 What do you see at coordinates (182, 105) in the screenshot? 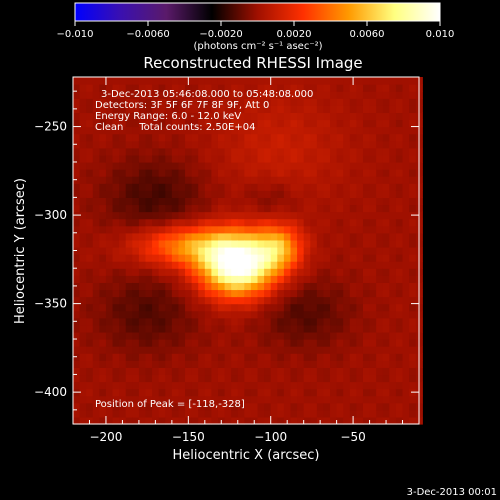
I see `info-detectors: Detectors: 3F 5F 6F 7F 8F 9F, Att 0` at bounding box center [182, 105].